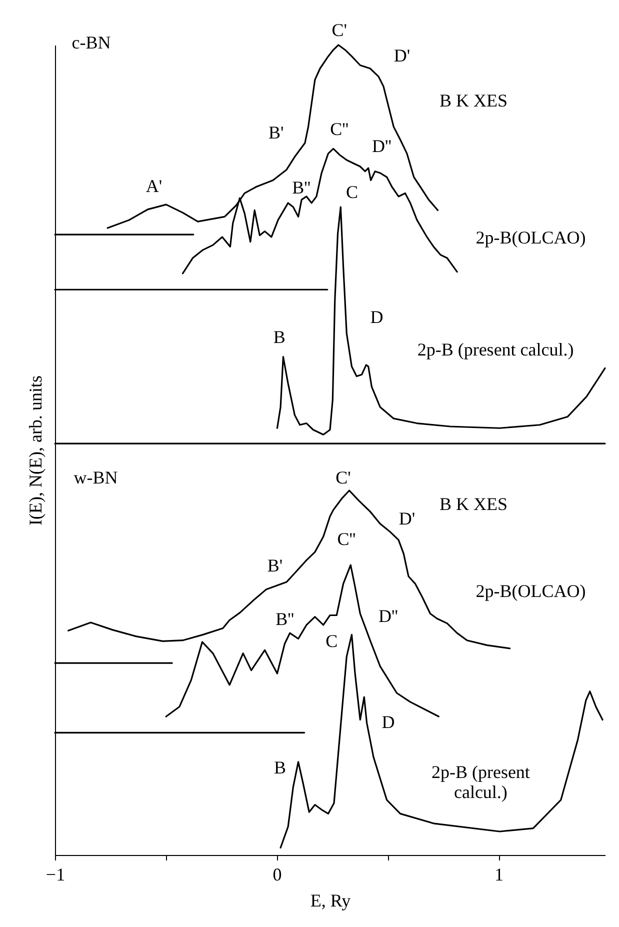 This screenshot has width=619, height=927. I want to click on y-axis-title: I(E), N(E), arb. units, so click(36, 451).